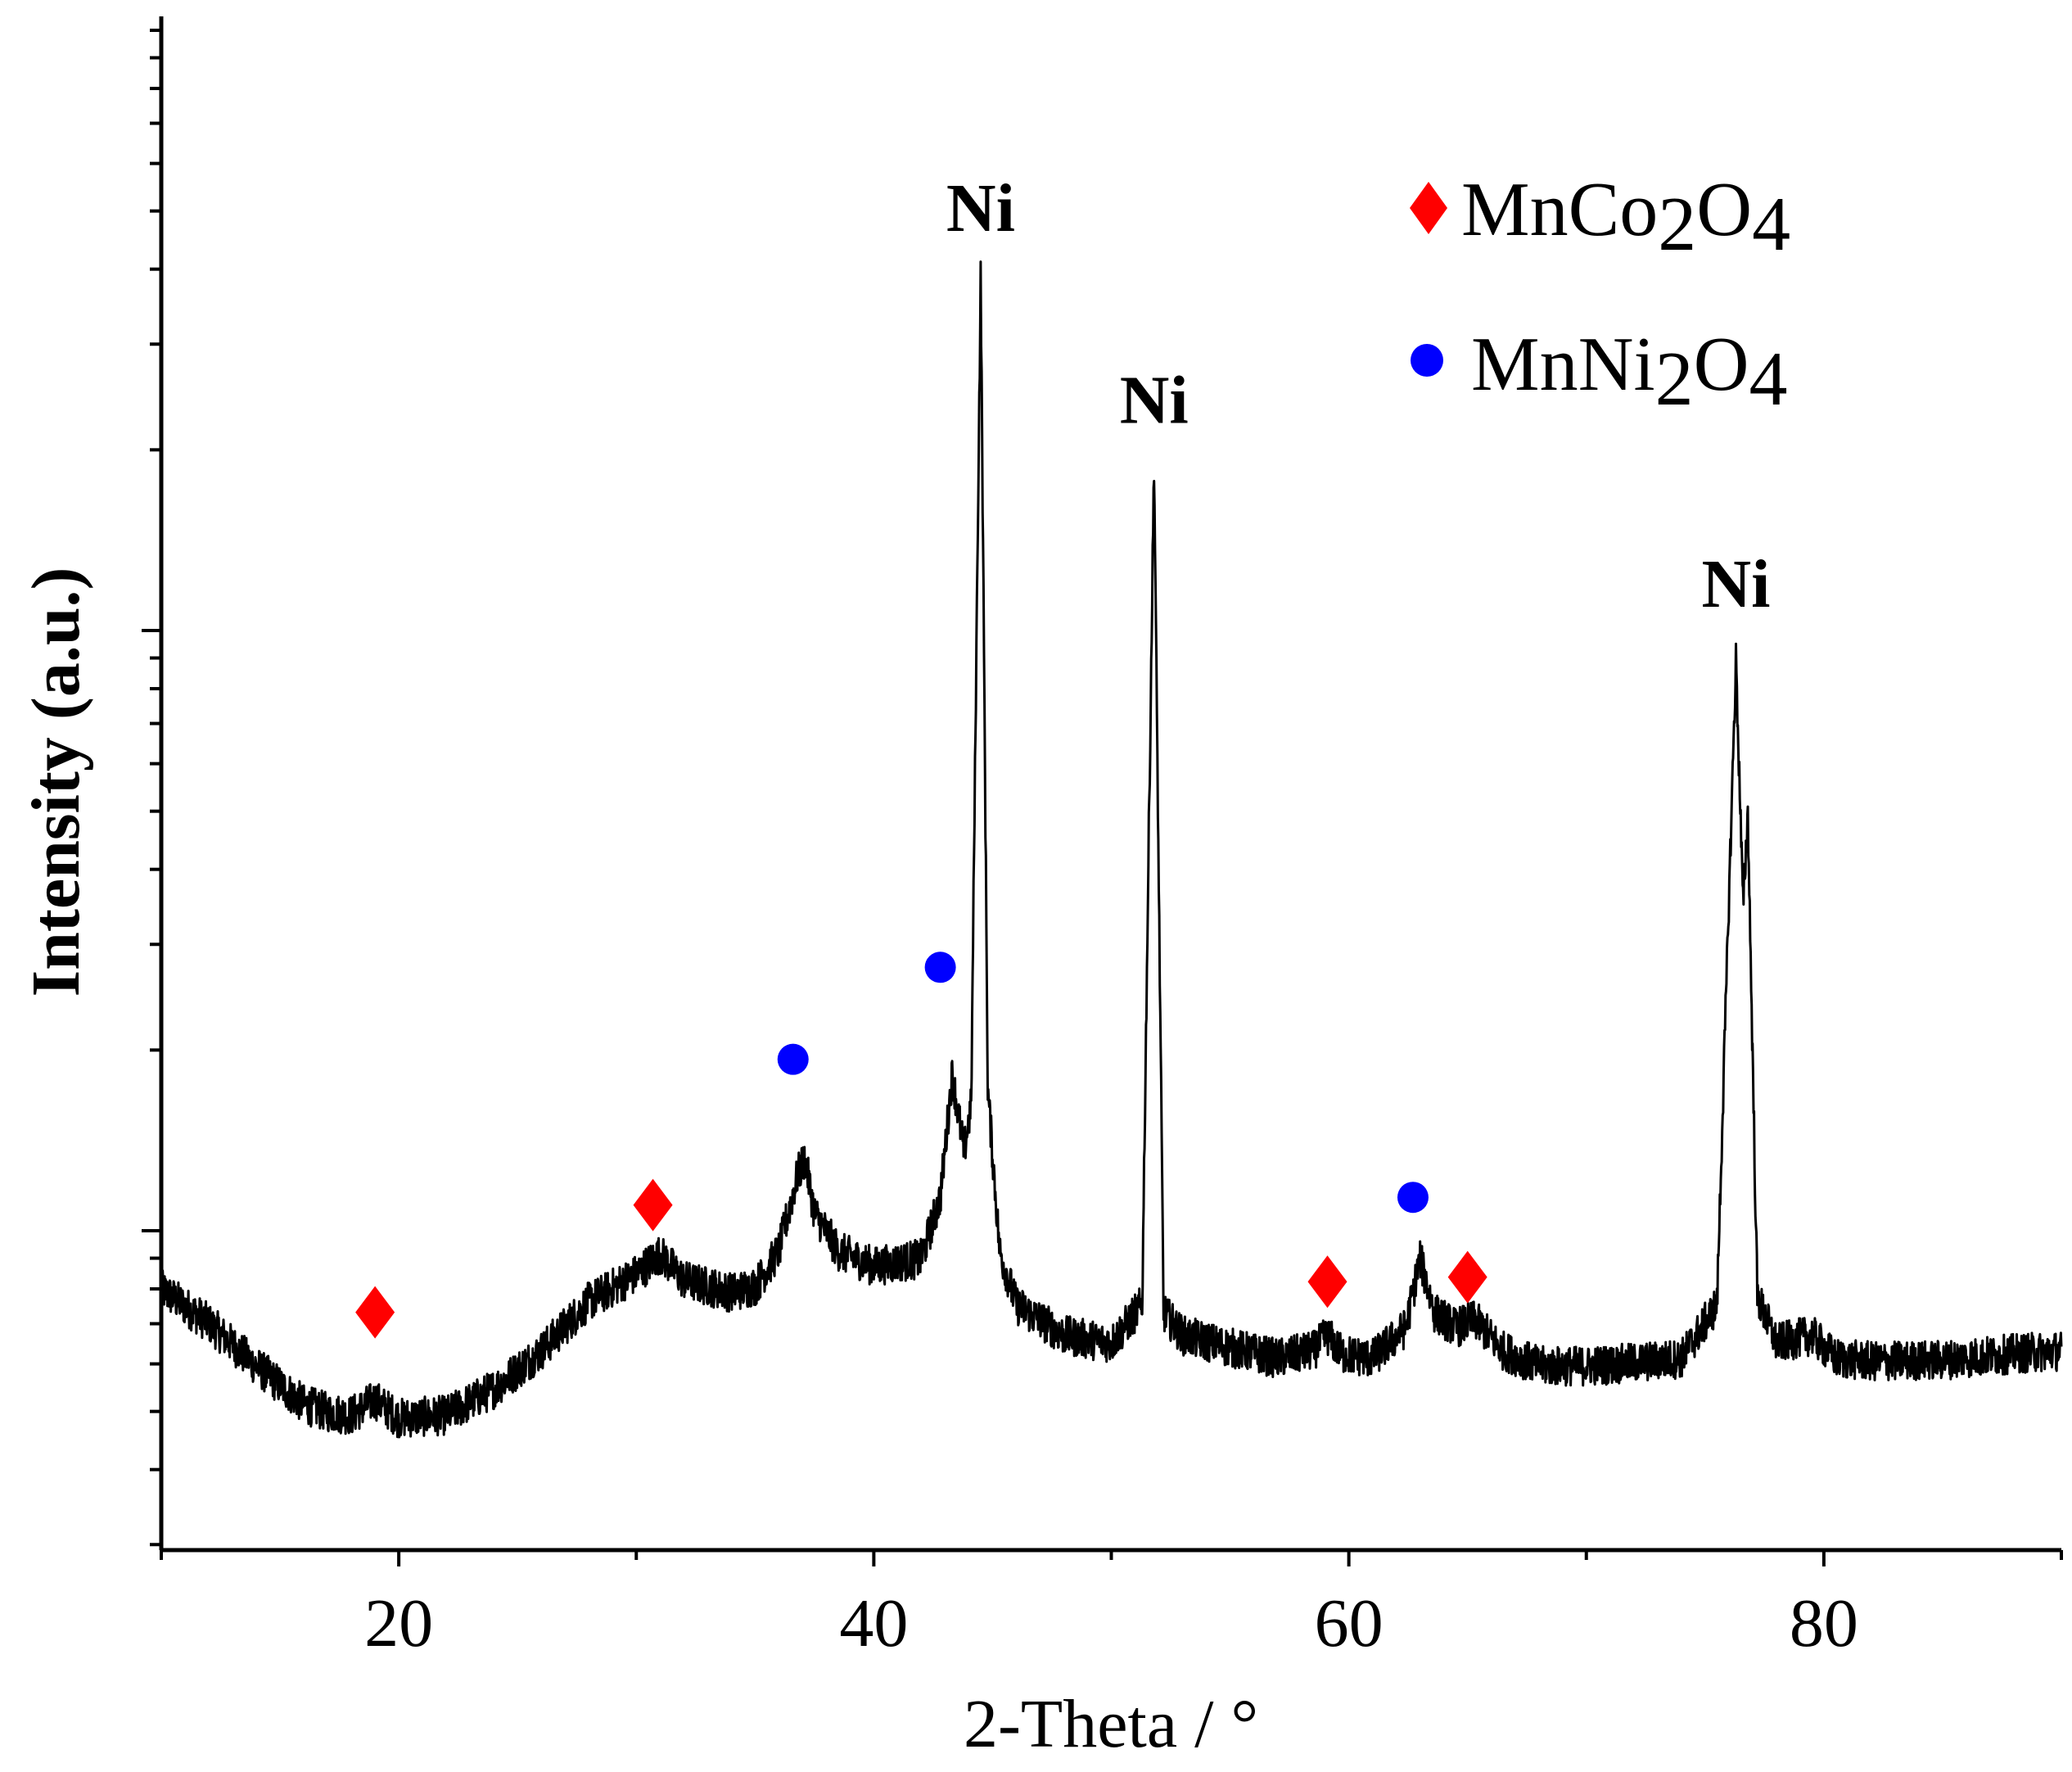 The height and width of the screenshot is (1772, 2072). Describe the element at coordinates (398, 1623) in the screenshot. I see `x-tick-label: 20` at that location.